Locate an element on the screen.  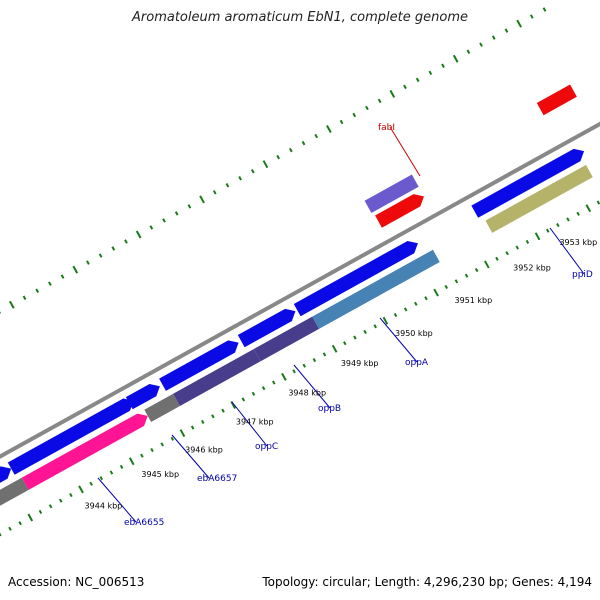
gene-label-ebA6655: ebA6655 is located at coordinates (144, 523).